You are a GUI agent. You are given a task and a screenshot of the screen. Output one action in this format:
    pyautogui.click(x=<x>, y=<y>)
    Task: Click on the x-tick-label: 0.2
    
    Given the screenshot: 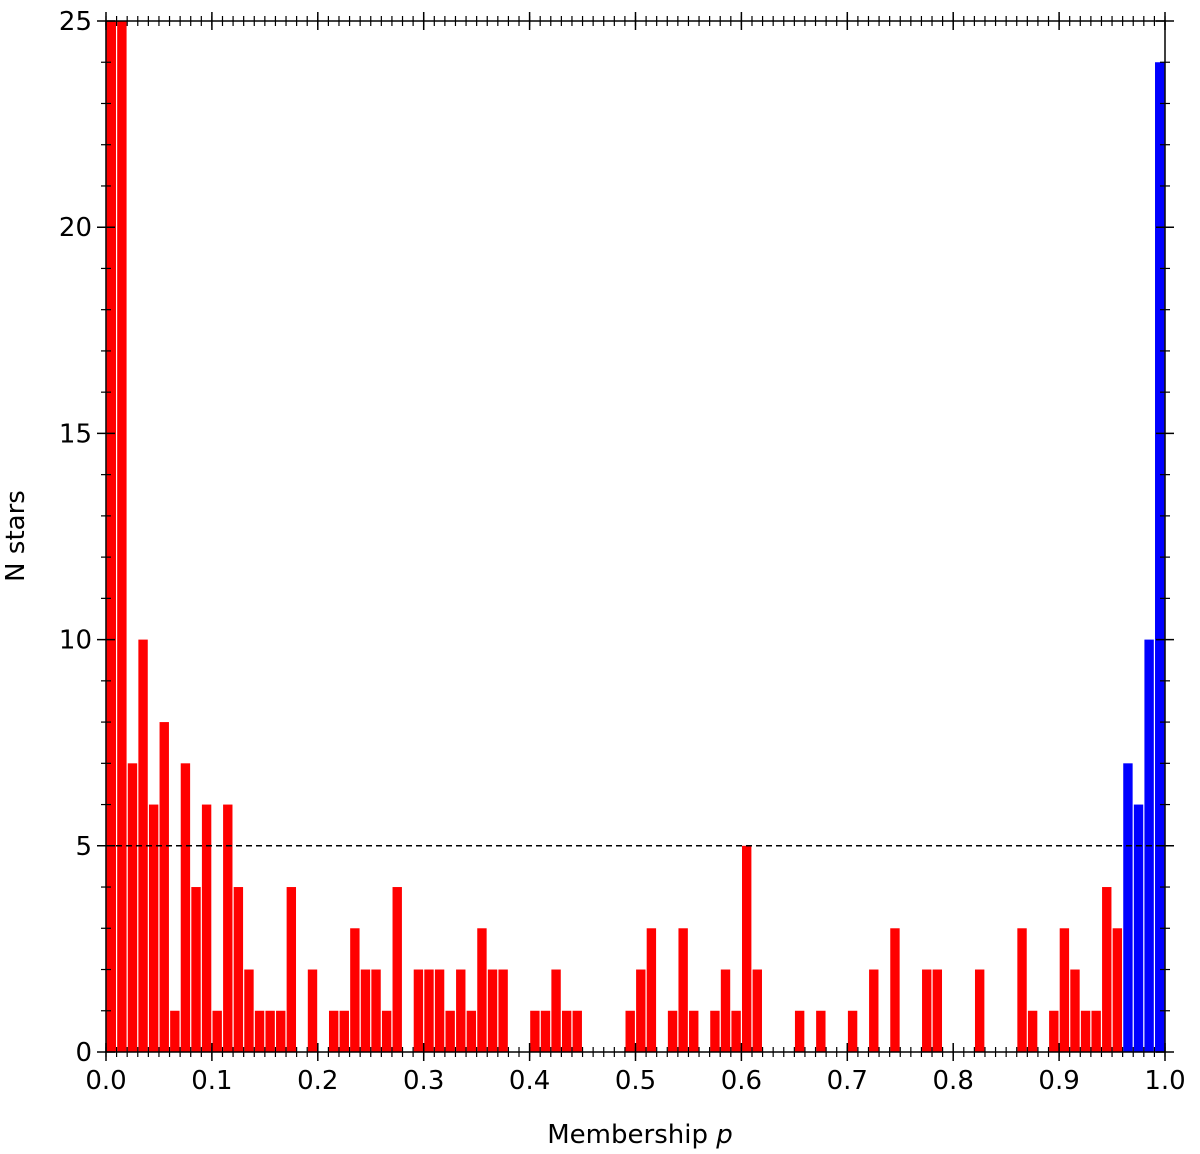 What is the action you would take?
    pyautogui.click(x=317, y=1081)
    